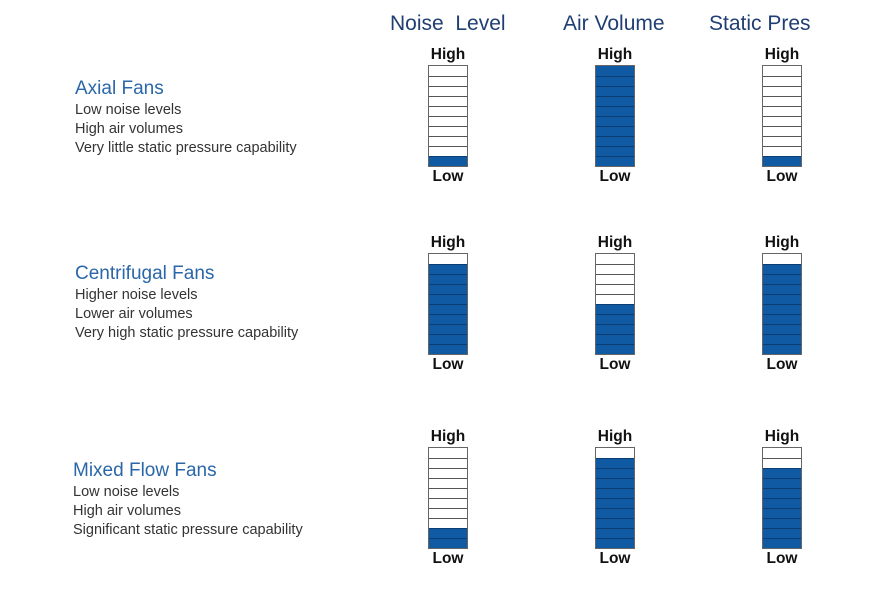  I want to click on fan-property-line: Significant static pressure capability, so click(188, 530).